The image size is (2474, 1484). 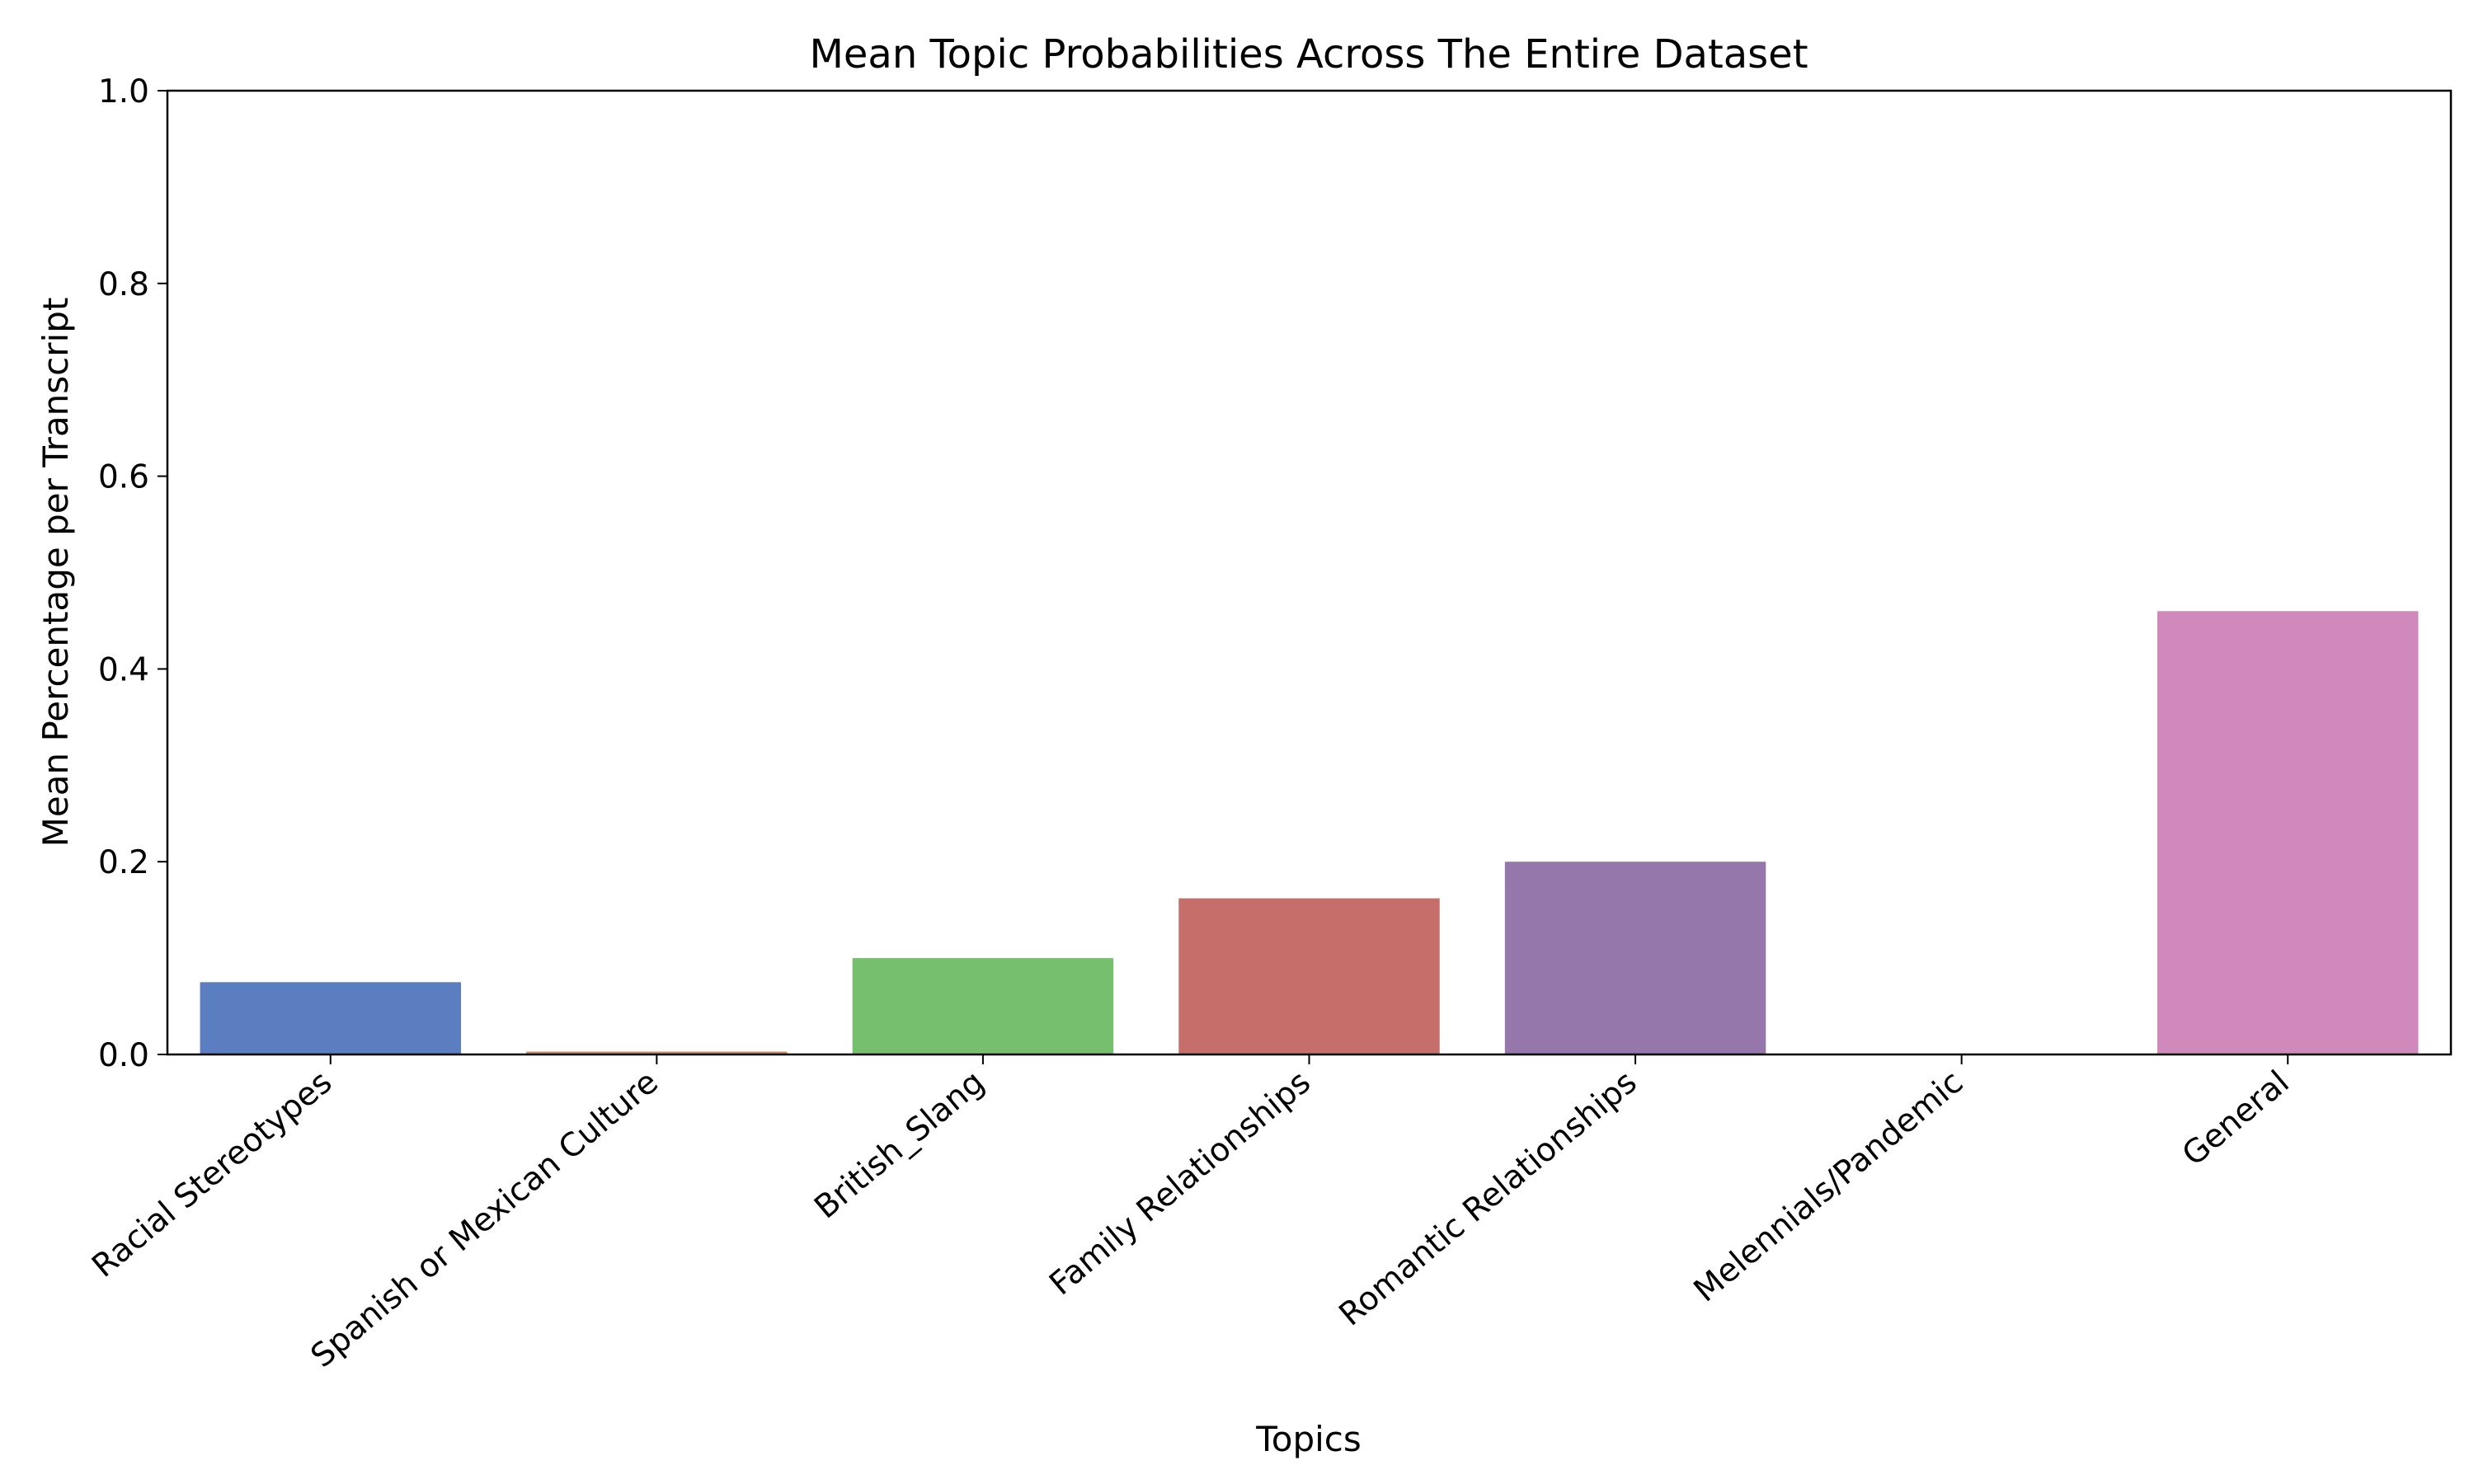 I want to click on bar-spanish-or-mexican-culture, so click(x=657, y=1052).